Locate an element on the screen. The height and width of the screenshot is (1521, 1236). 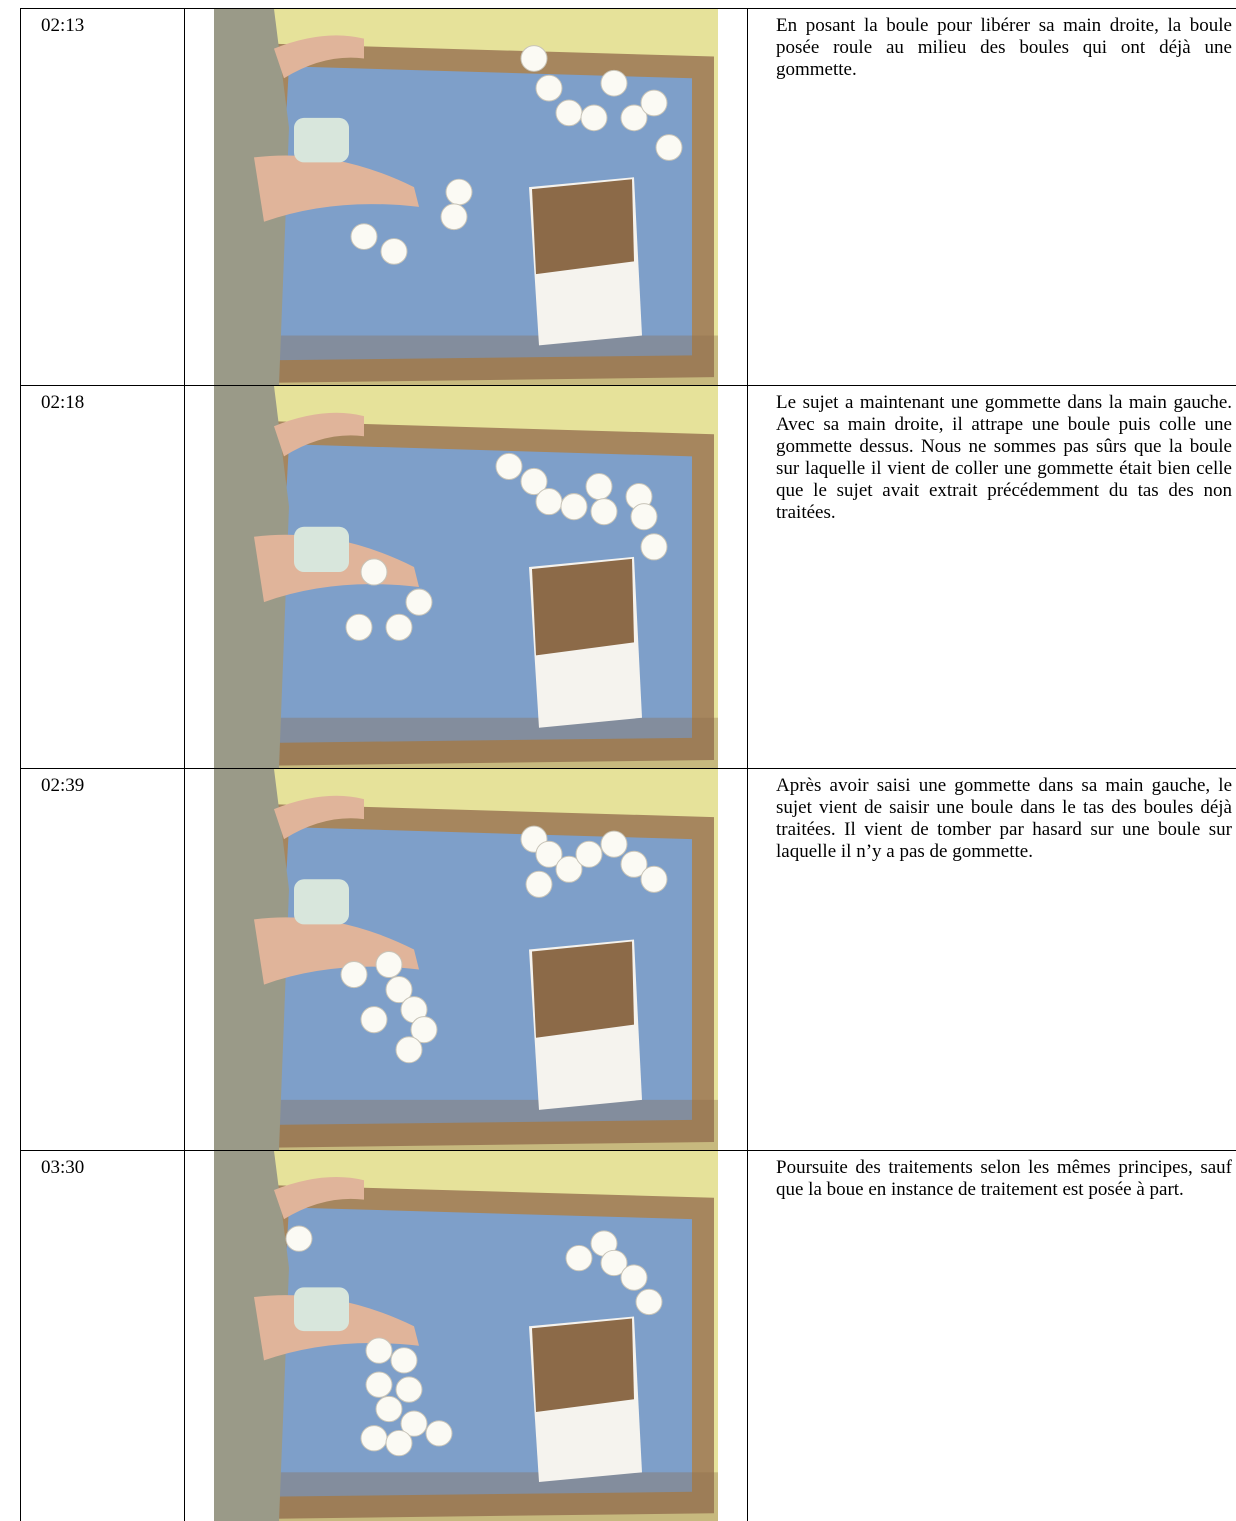
timestamp: 02:13 is located at coordinates (102, 197).